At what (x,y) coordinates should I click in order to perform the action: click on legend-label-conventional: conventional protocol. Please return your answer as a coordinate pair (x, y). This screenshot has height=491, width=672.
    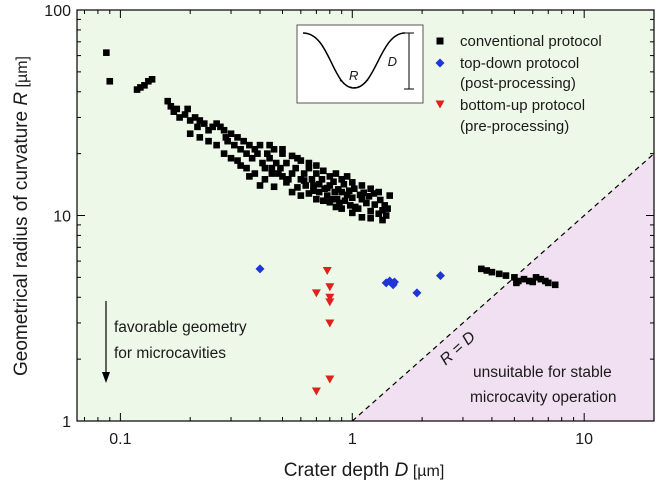
    Looking at the image, I should click on (531, 41).